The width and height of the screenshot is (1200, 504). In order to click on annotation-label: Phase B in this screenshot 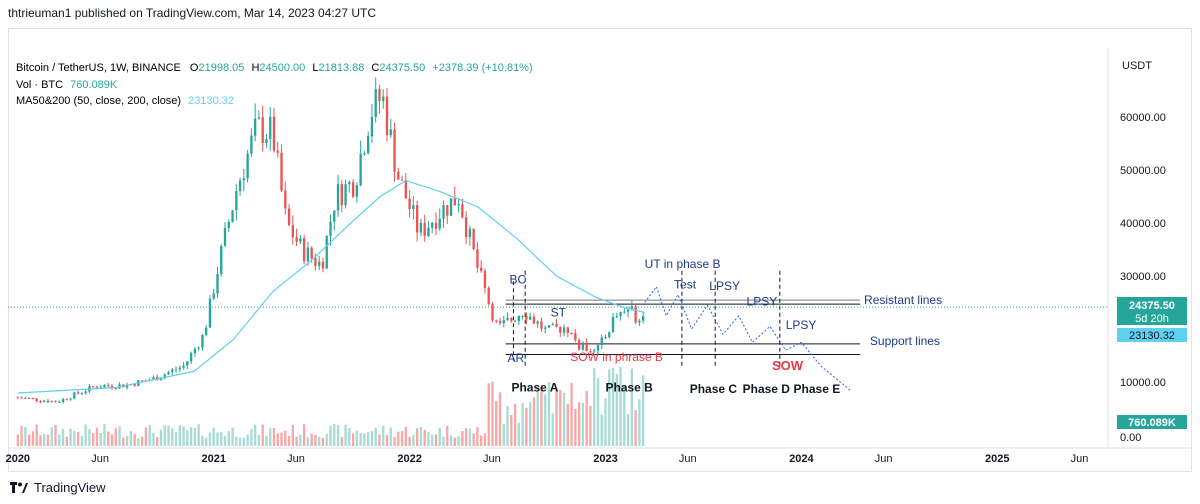, I will do `click(629, 387)`.